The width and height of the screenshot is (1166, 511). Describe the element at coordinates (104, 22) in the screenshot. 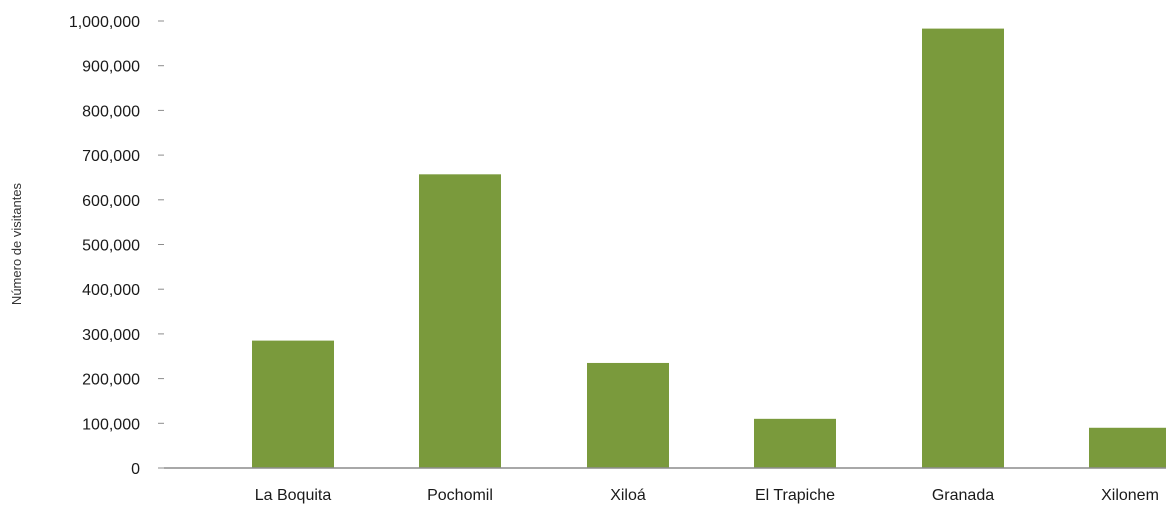

I see `y-tick-label: 1,000,000` at that location.